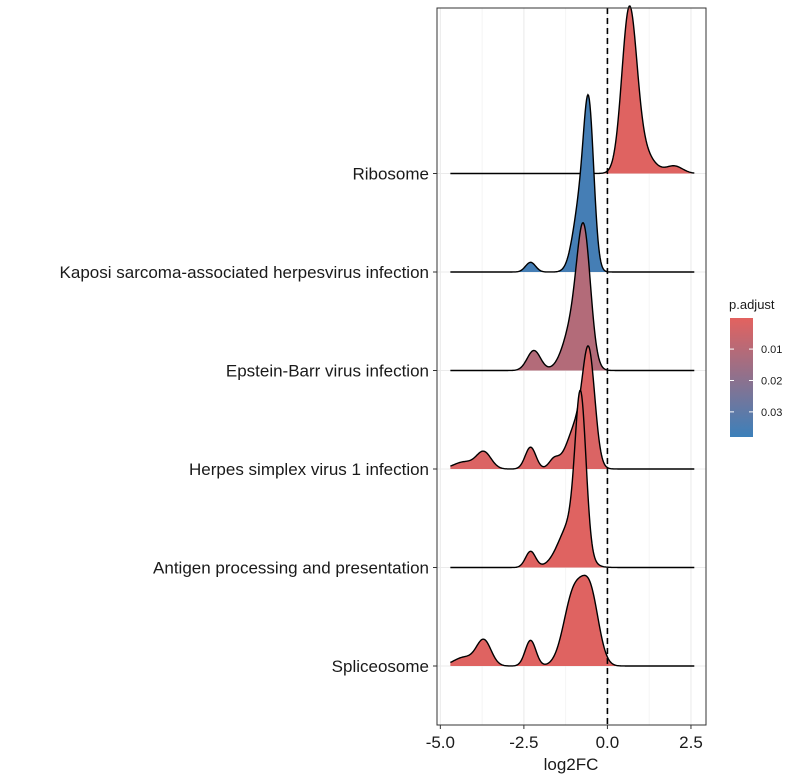 Image resolution: width=800 pixels, height=780 pixels. I want to click on x-tick-label-2: 0.0, so click(608, 742).